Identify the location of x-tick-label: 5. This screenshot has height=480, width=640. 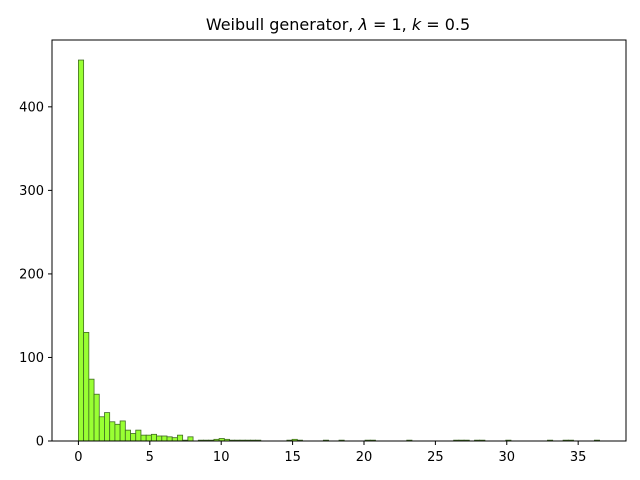
(150, 457).